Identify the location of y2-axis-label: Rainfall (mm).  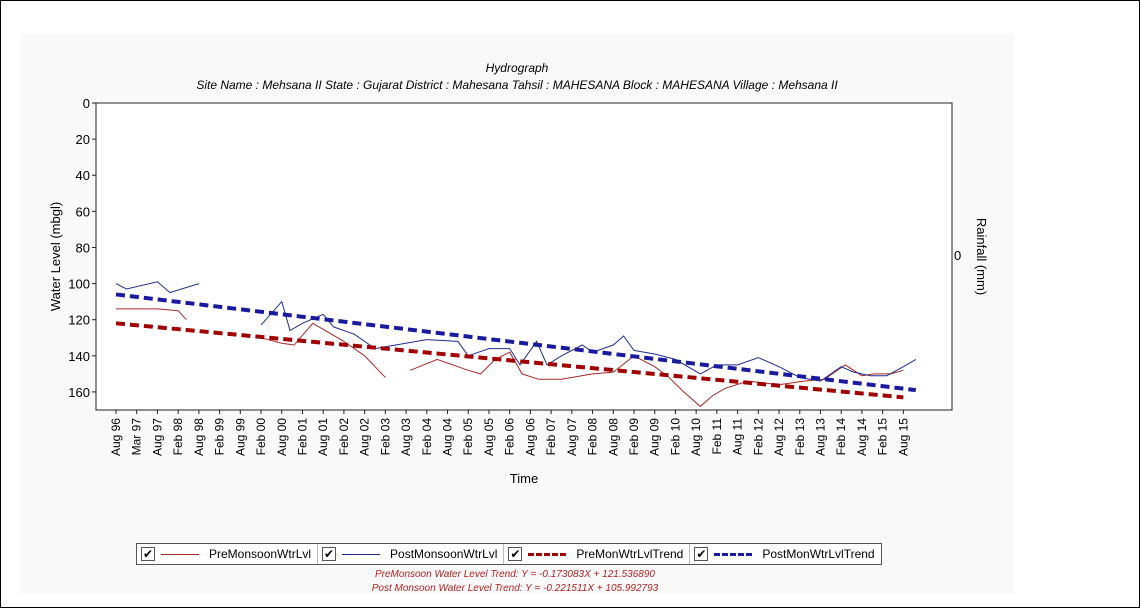
(981, 256).